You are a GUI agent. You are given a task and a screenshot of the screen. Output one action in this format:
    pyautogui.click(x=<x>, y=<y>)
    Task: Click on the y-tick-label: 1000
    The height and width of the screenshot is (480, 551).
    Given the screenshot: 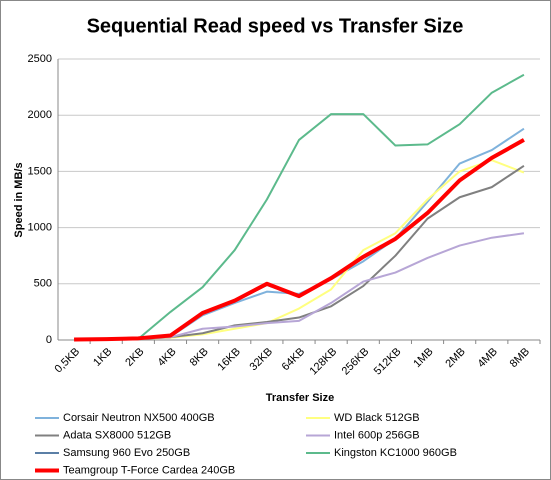 What is the action you would take?
    pyautogui.click(x=40, y=228)
    